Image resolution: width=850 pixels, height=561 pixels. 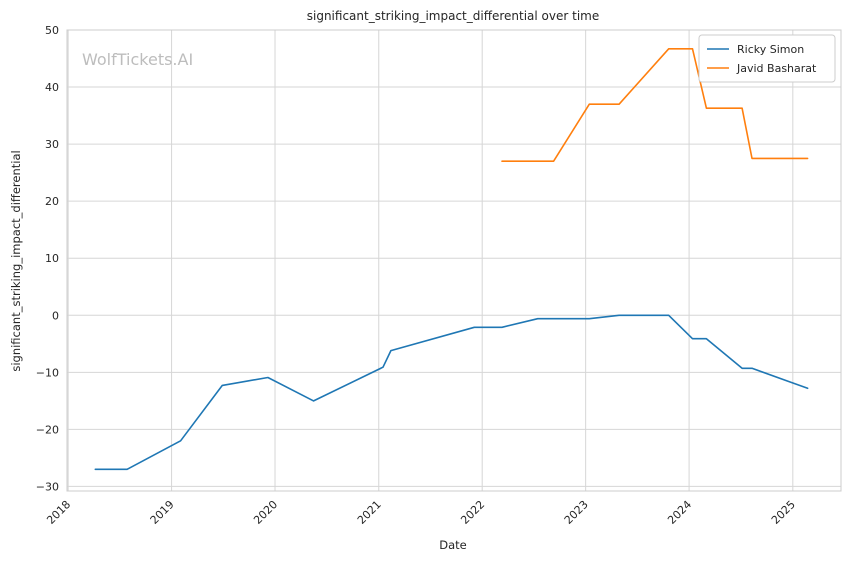 I want to click on y-tick-labels: −30 −20 −10 0 10 20 30 40 50, so click(x=47, y=258).